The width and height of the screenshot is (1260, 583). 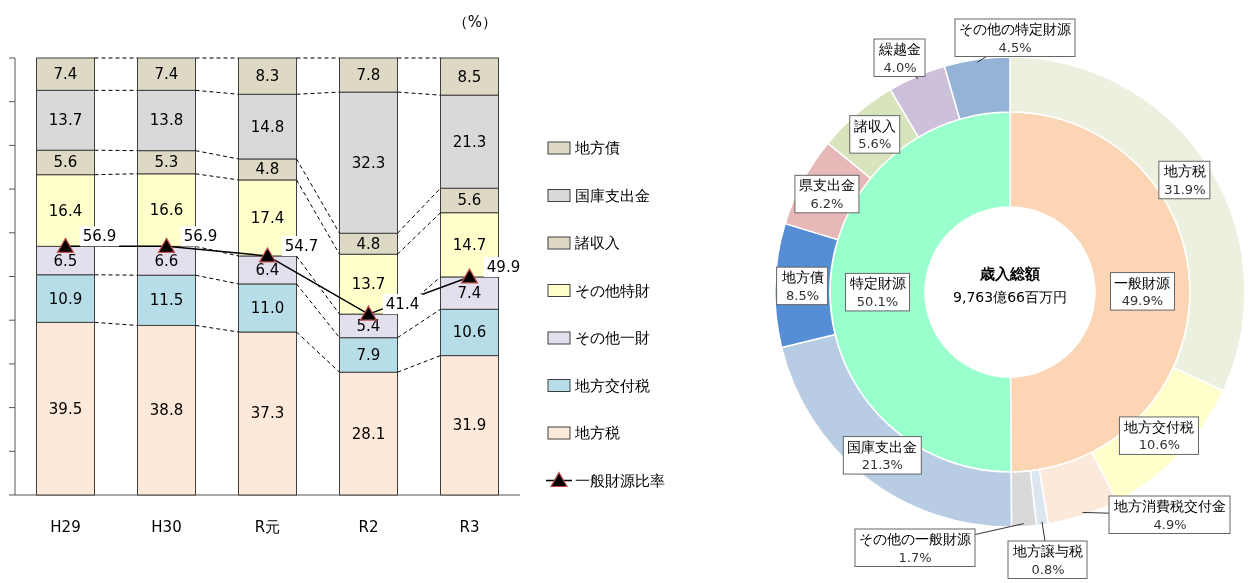 I want to click on text: 歳入総額, so click(x=1009, y=274).